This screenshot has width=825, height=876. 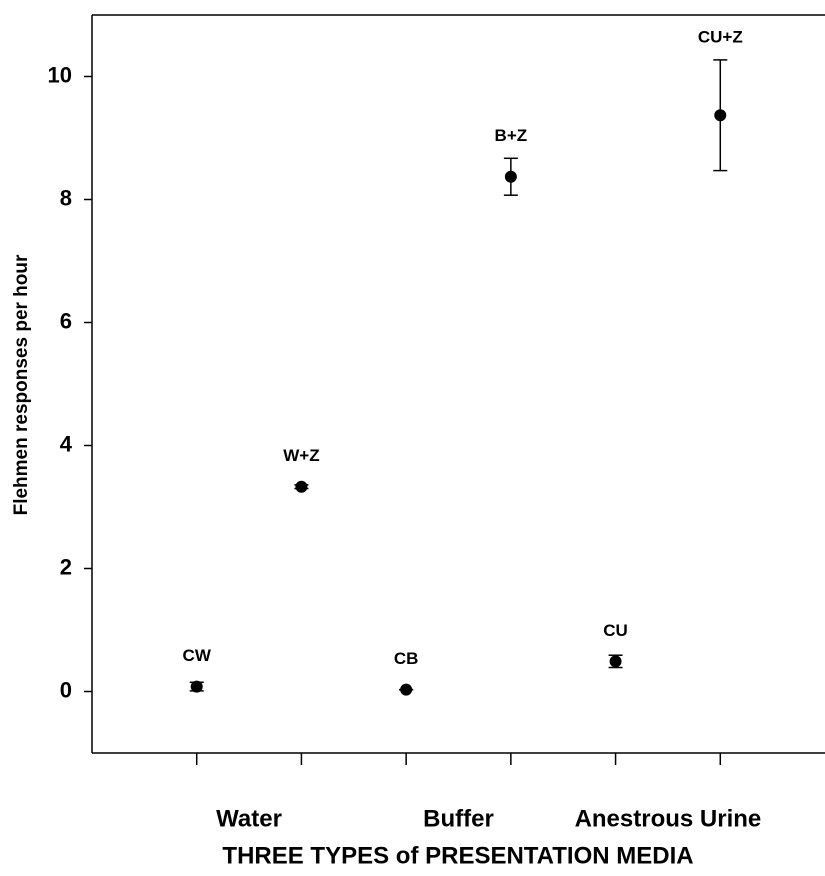 I want to click on point-label: B+Z, so click(x=511, y=135).